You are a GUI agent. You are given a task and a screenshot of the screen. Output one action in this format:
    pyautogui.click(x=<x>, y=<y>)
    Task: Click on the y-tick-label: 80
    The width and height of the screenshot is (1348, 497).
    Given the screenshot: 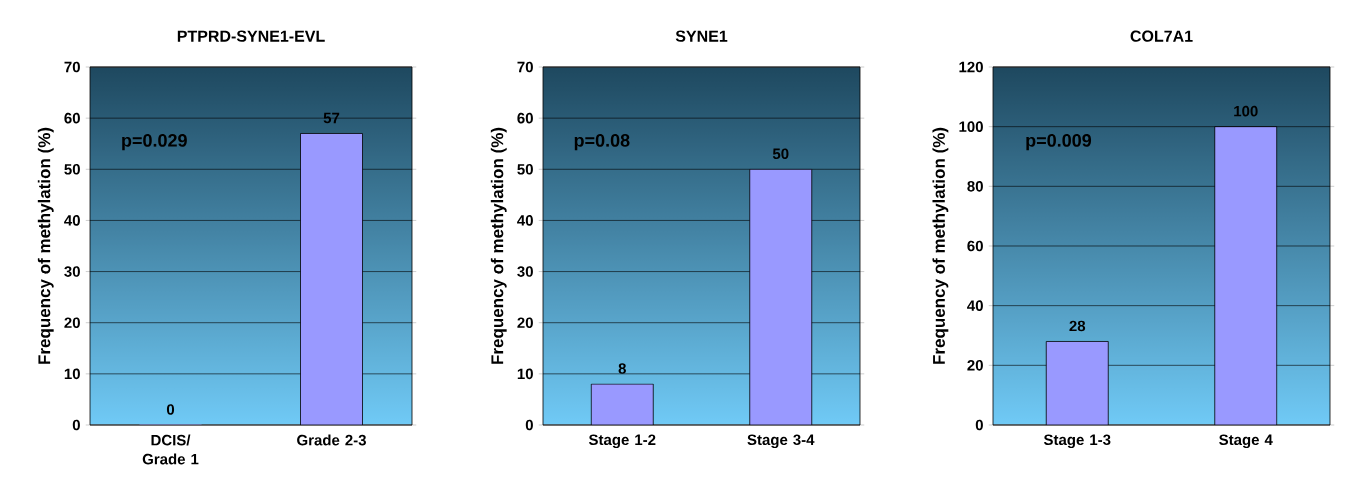 What is the action you would take?
    pyautogui.click(x=975, y=186)
    